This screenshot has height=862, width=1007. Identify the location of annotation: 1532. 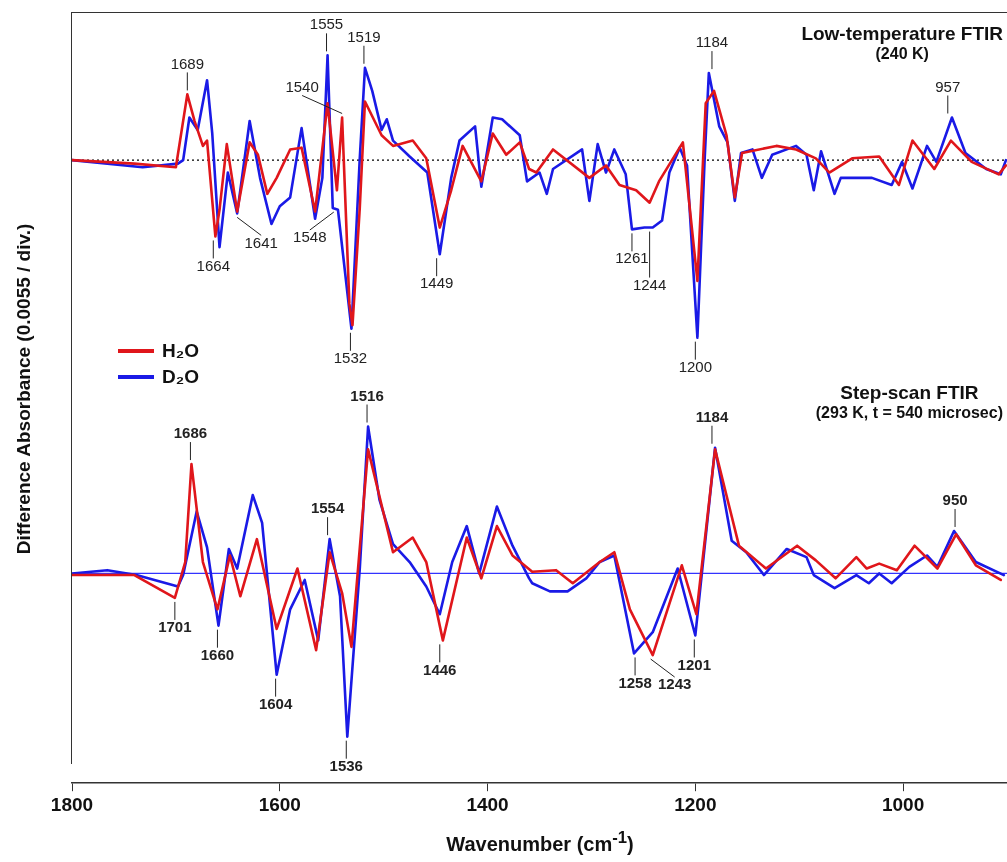
(350, 357).